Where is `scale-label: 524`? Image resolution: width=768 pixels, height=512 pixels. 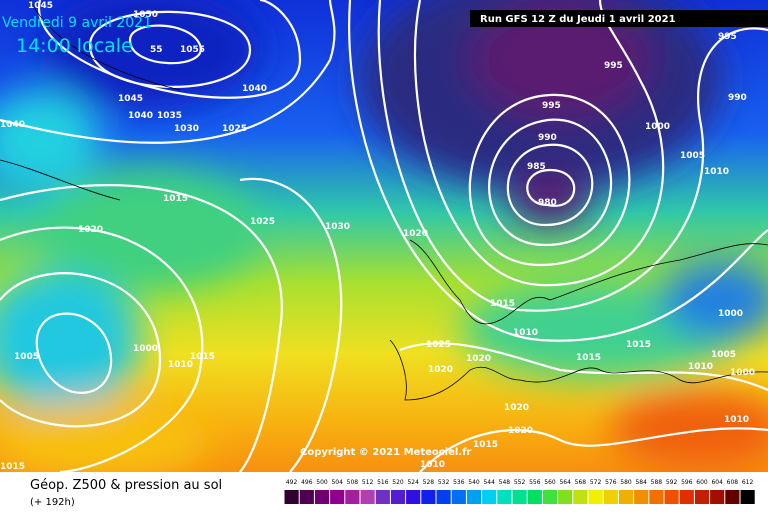
scale-label: 524 is located at coordinates (413, 482).